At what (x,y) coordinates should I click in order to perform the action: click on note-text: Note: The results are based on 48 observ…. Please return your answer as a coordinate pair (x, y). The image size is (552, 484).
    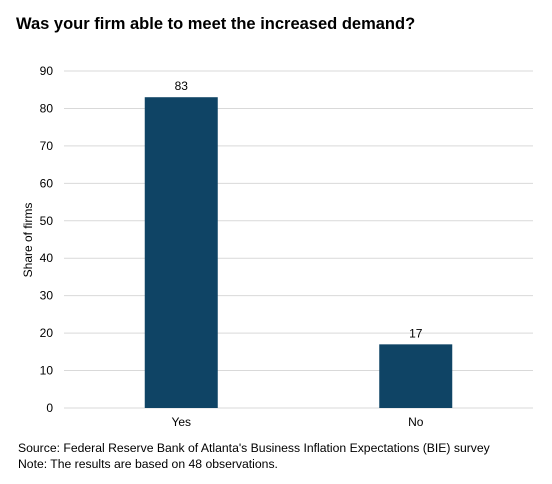
    Looking at the image, I should click on (148, 464).